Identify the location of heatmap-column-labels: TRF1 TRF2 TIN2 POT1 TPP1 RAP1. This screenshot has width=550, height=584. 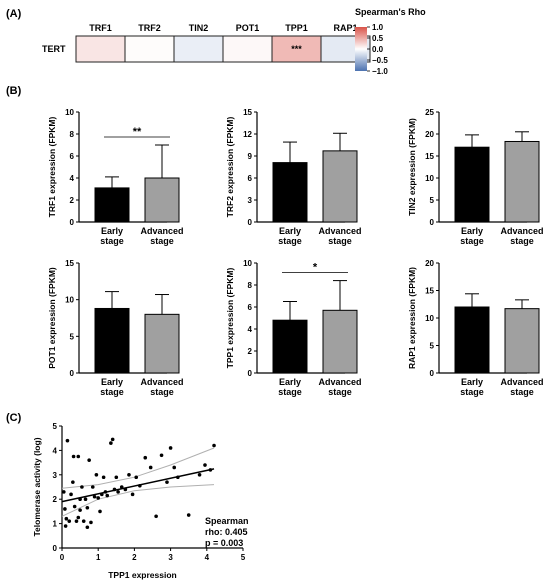
(223, 28).